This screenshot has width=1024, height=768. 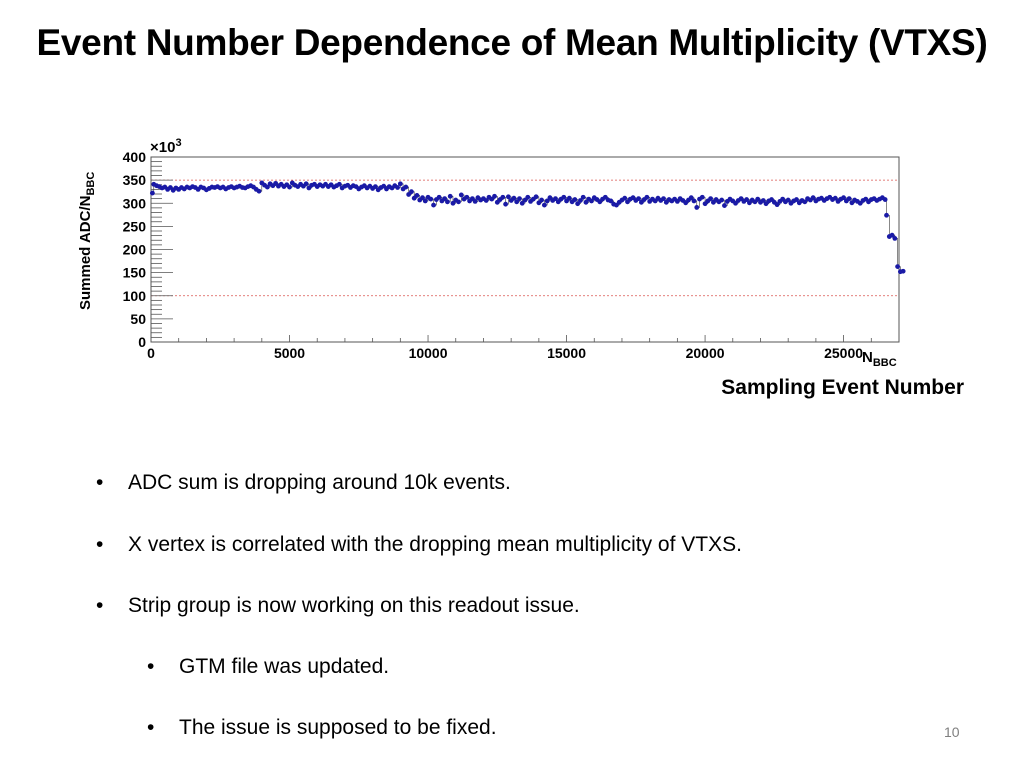 What do you see at coordinates (135, 296) in the screenshot?
I see `y-tick-label: 100` at bounding box center [135, 296].